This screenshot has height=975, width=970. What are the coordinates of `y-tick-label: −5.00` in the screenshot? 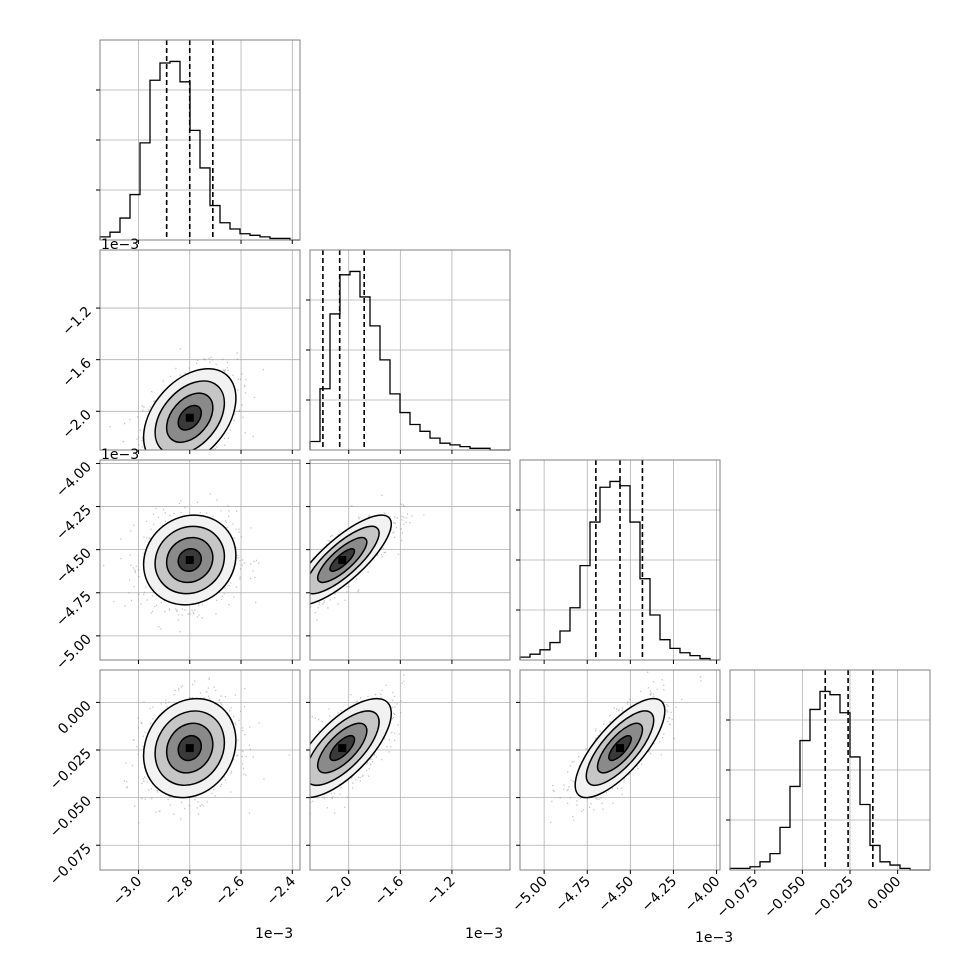 It's located at (74, 652).